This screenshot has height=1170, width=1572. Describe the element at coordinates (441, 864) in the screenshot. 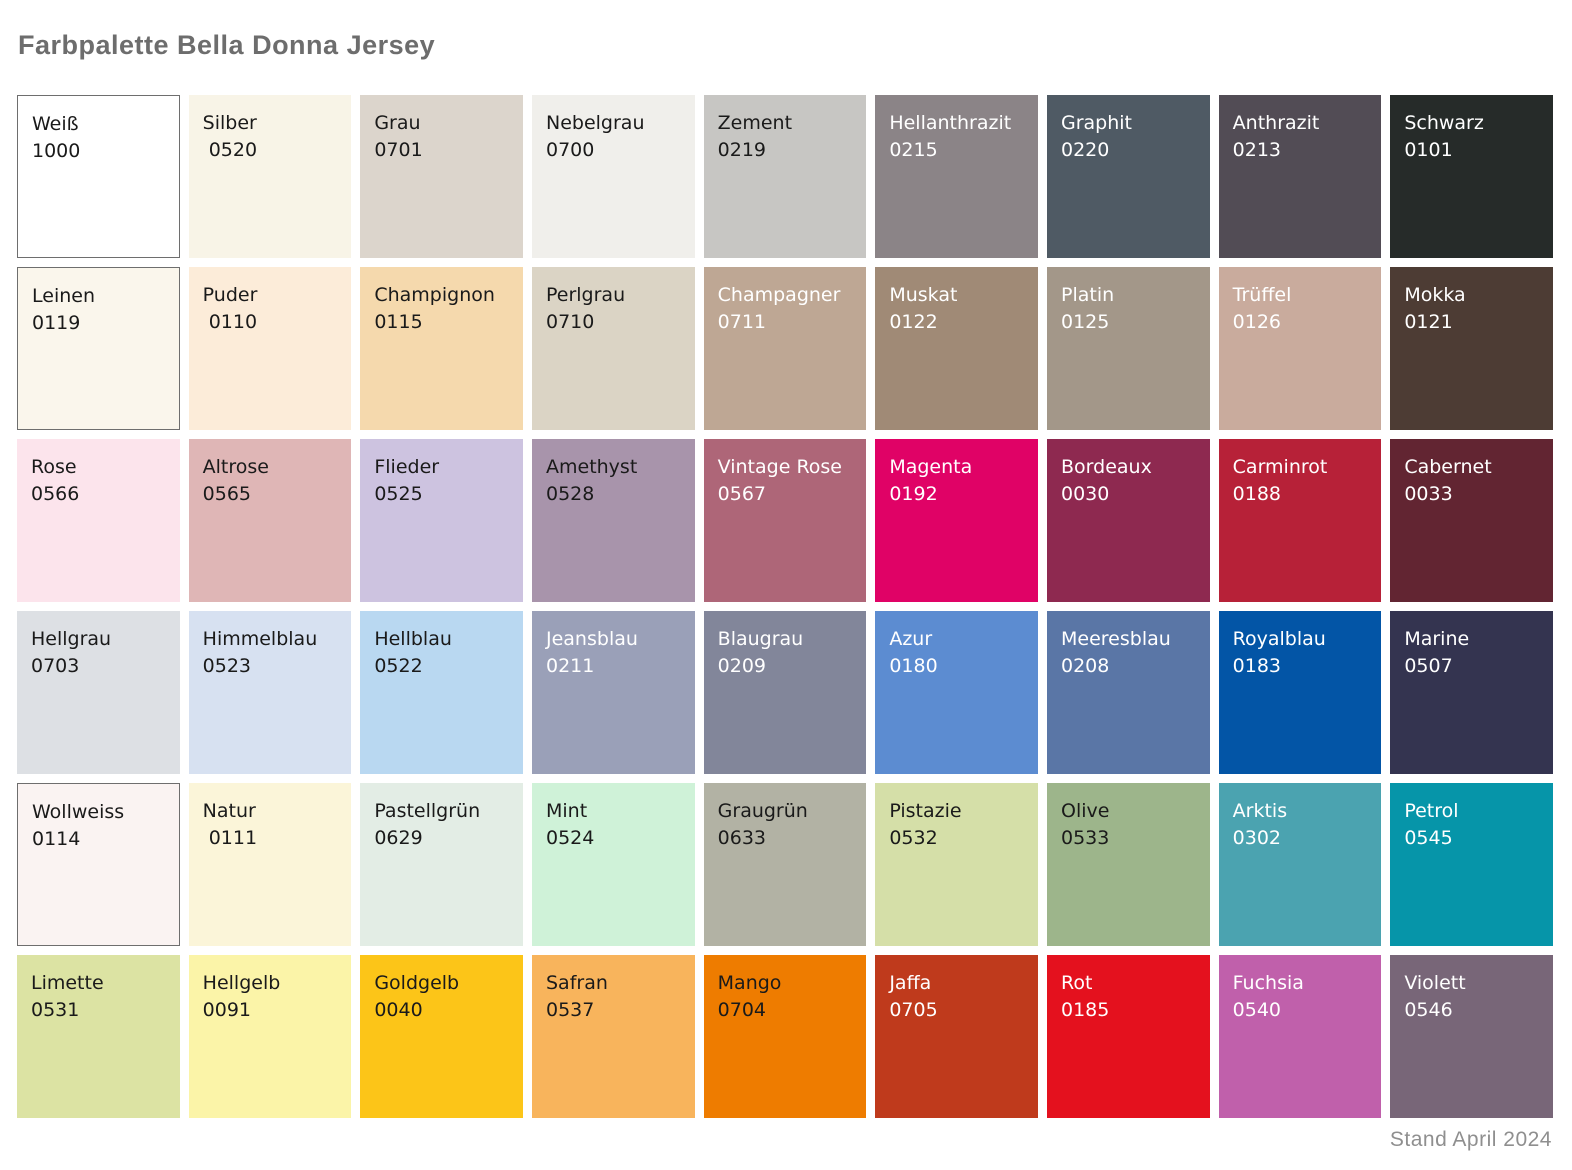

I see `swatch-0629: Pastellgrün 0629` at that location.